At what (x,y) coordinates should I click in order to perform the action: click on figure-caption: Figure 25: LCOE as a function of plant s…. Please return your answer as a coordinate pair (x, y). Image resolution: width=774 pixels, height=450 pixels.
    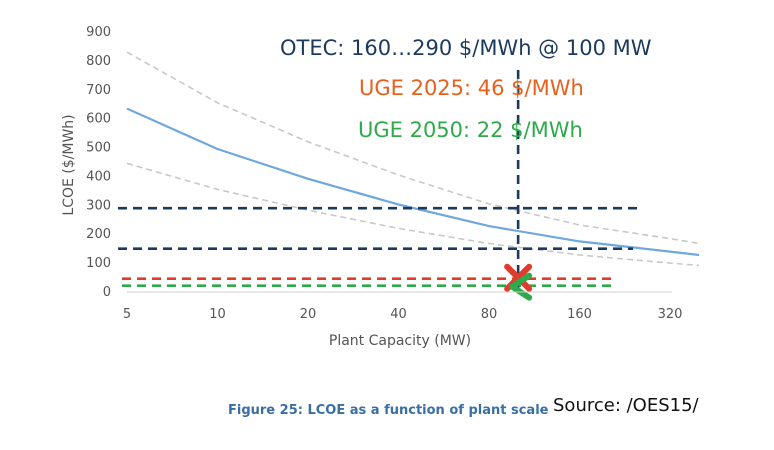
    Looking at the image, I should click on (388, 410).